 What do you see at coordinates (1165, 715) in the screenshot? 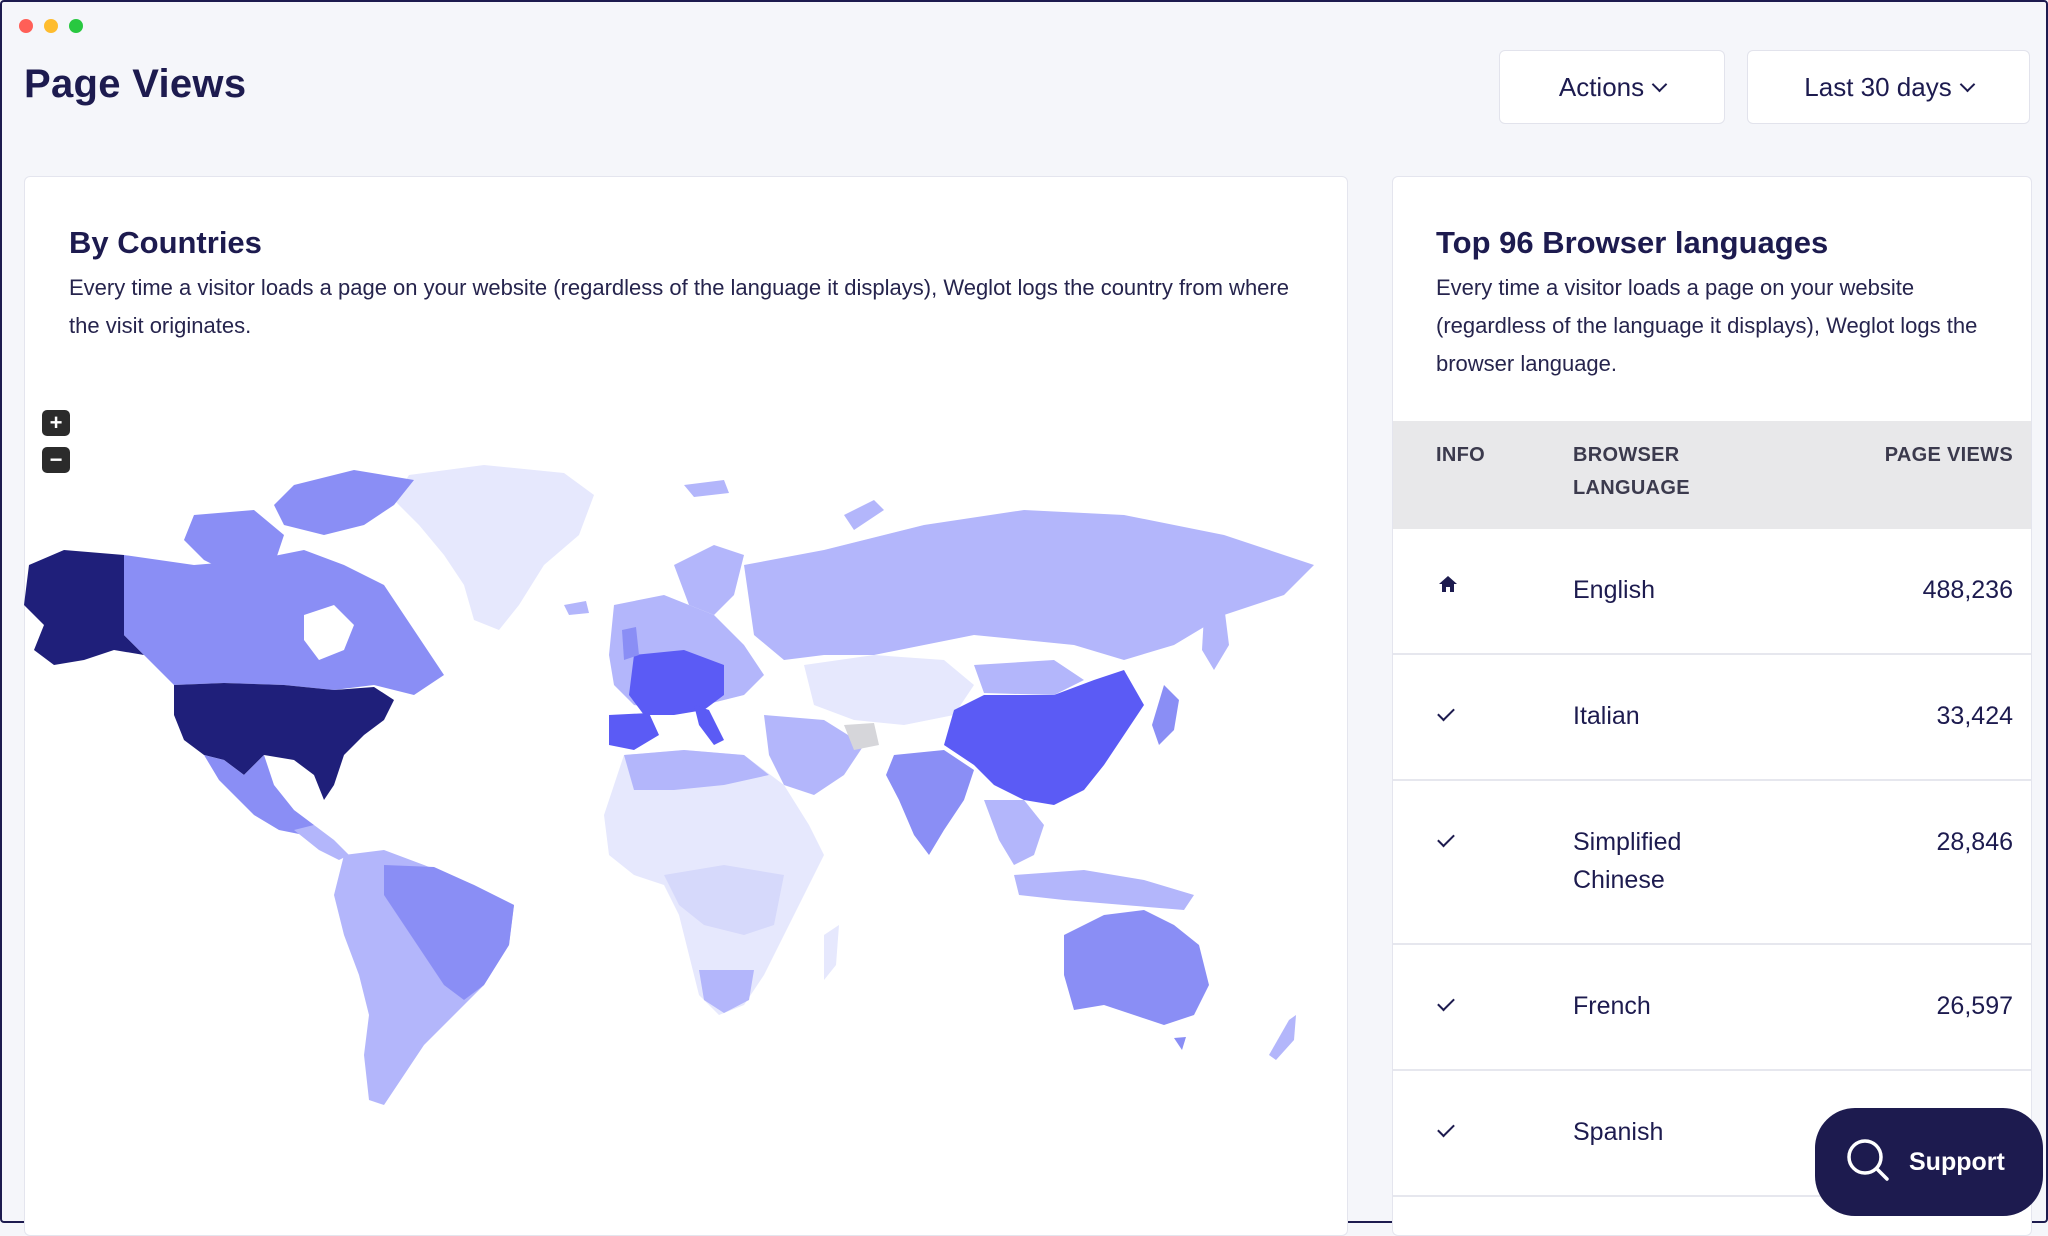
I see `map-region-japan` at bounding box center [1165, 715].